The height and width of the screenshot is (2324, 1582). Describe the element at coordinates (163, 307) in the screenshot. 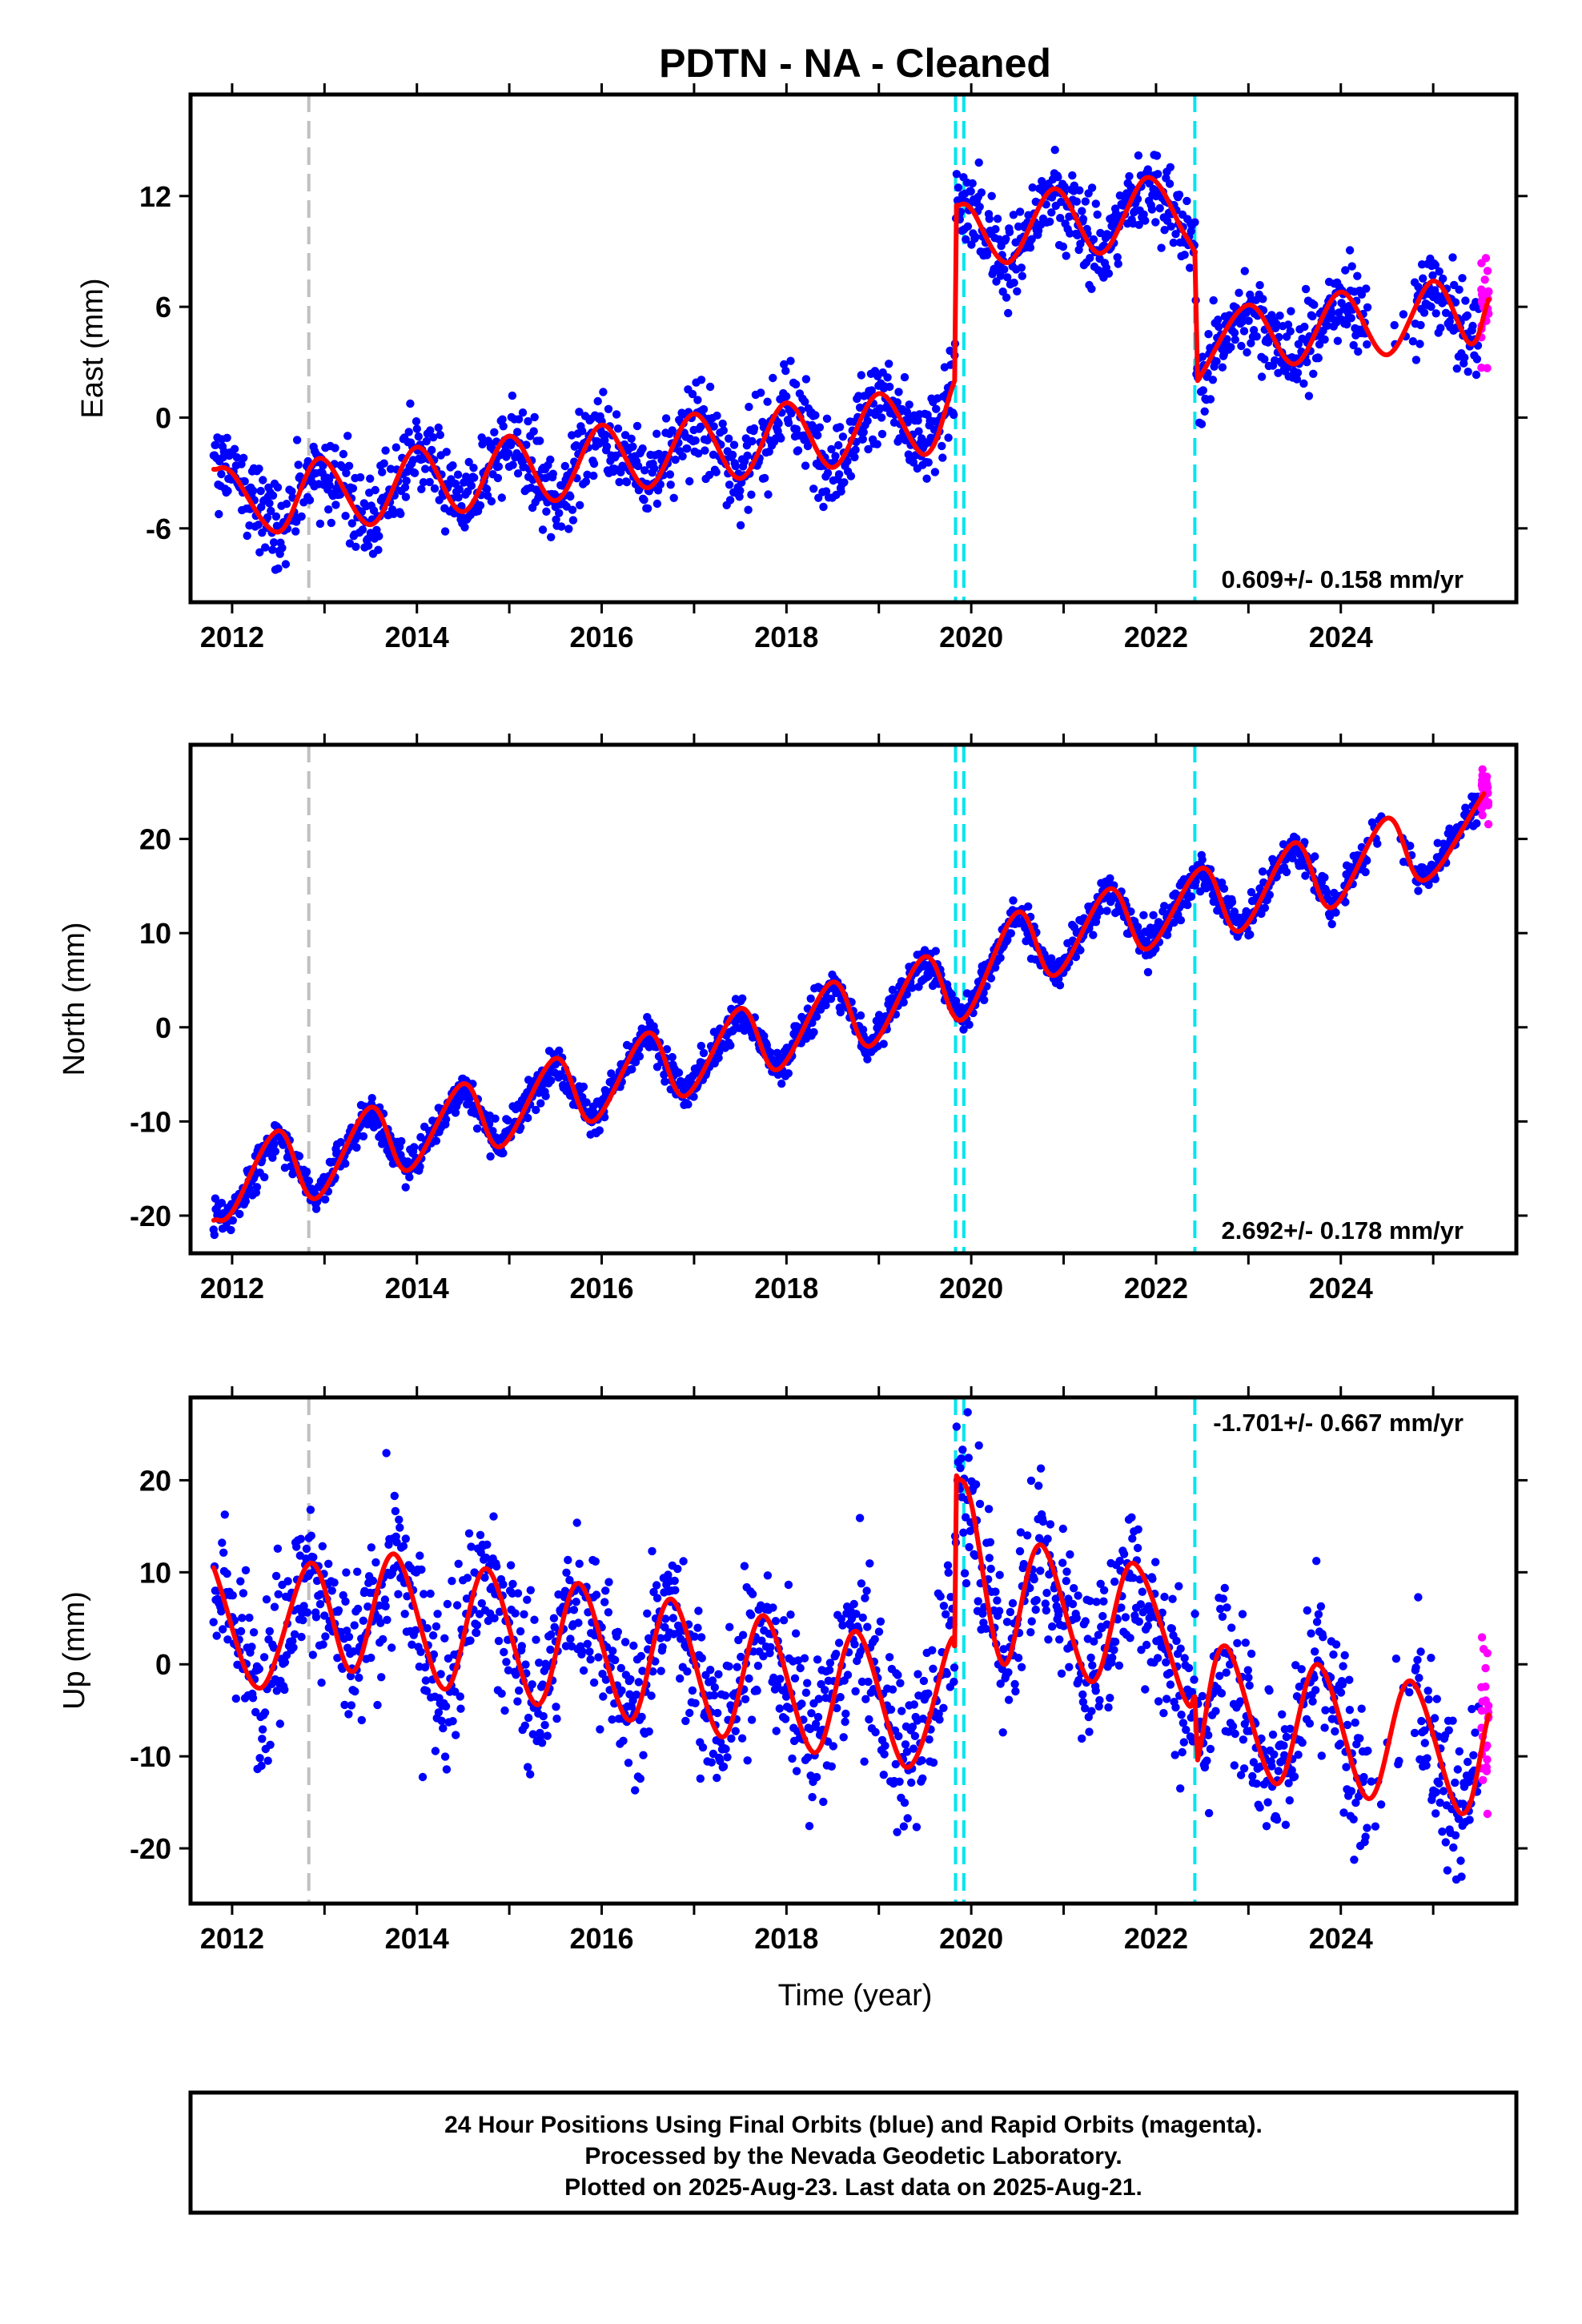

I see `east-ytick-label-6: 6` at that location.